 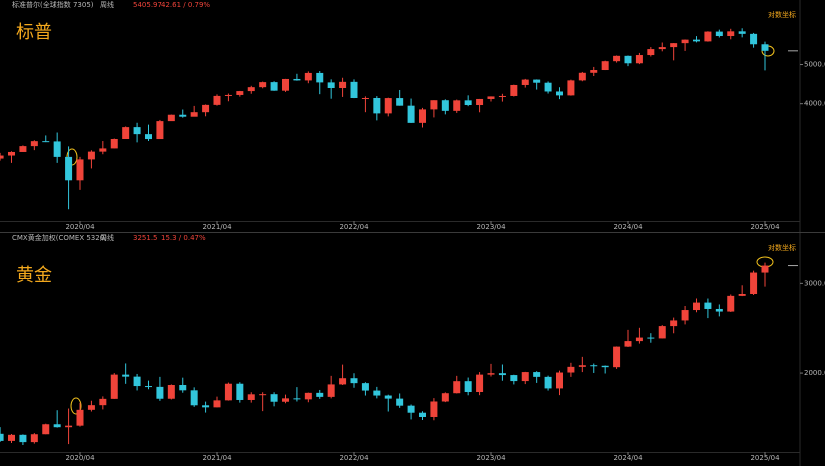 I want to click on y-tick-label: 4000.00, so click(x=814, y=104).